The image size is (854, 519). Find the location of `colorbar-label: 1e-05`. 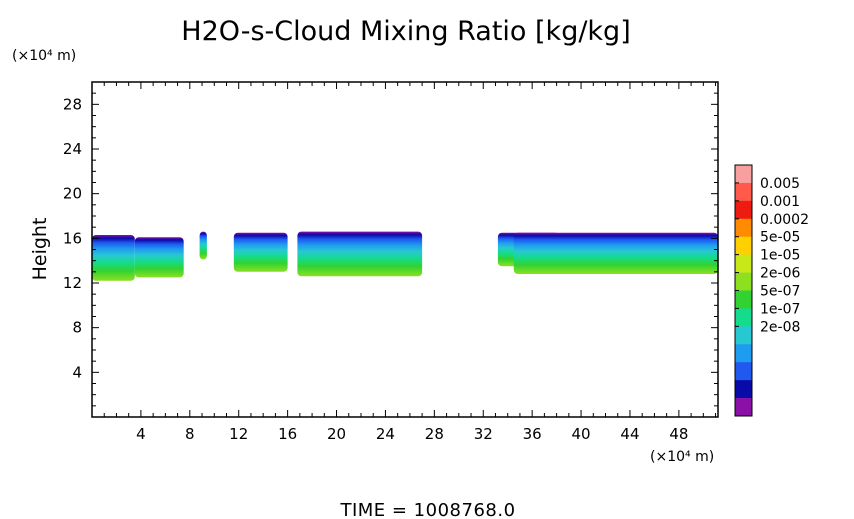

colorbar-label: 1e-05 is located at coordinates (780, 256).